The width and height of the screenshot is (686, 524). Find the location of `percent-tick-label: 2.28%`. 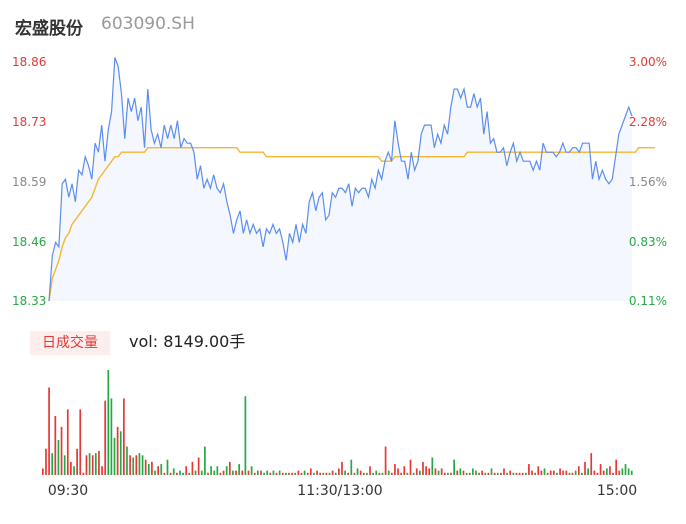

percent-tick-label: 2.28% is located at coordinates (648, 122).